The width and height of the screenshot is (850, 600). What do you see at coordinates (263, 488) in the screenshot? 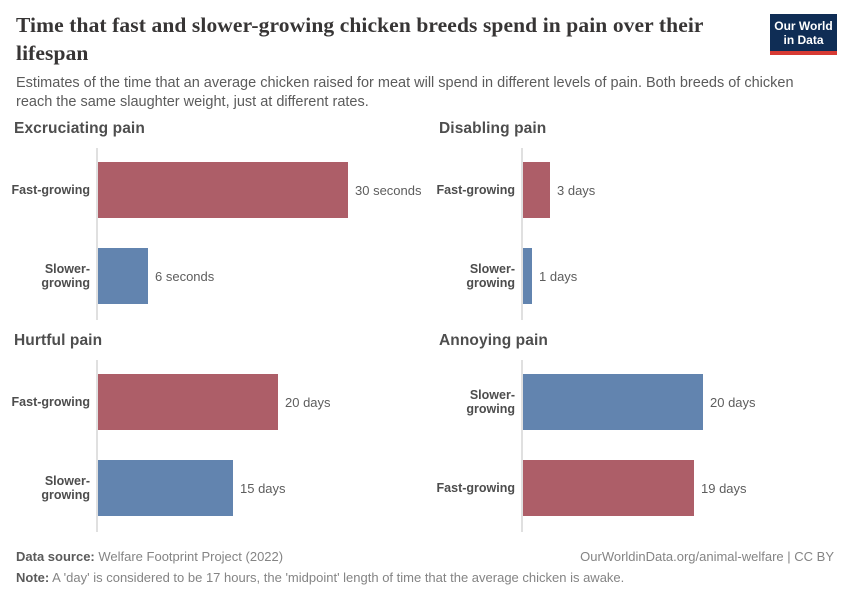
I see `value-label: 15 days` at bounding box center [263, 488].